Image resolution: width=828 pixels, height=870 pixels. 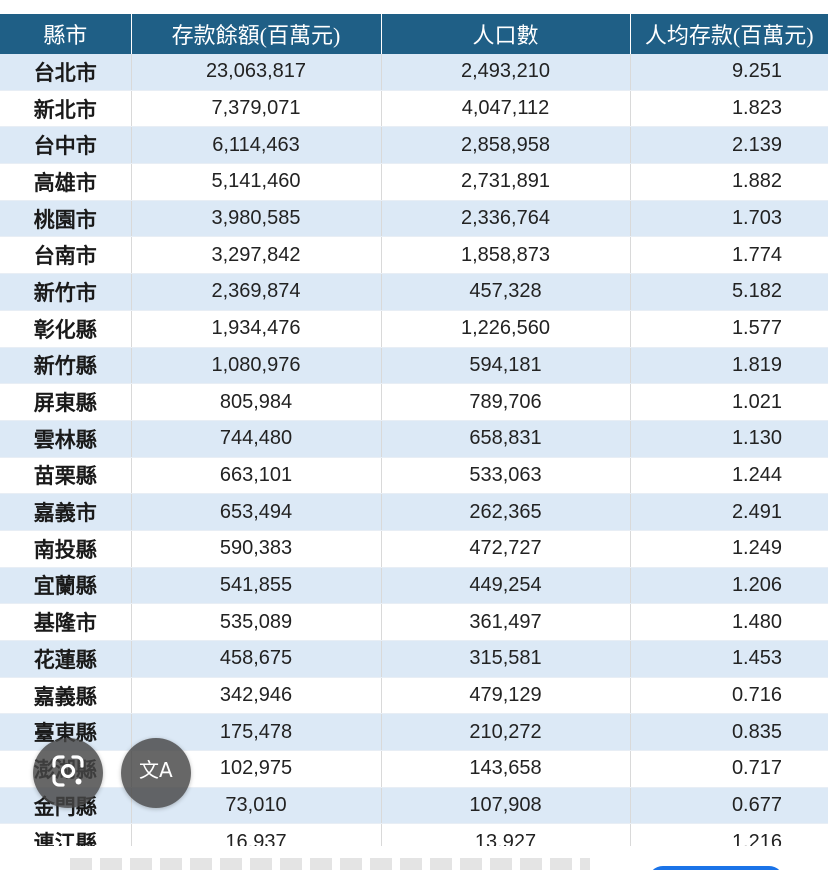 What do you see at coordinates (729, 769) in the screenshot?
I see `cell-per-capita-deposit: 0.717` at bounding box center [729, 769].